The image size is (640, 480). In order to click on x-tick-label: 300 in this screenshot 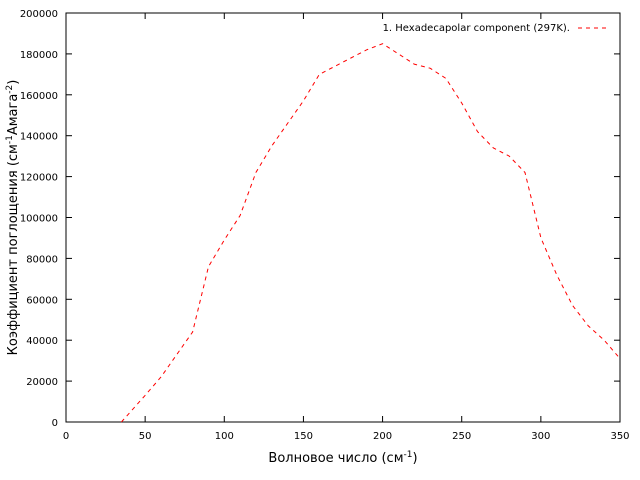, I will do `click(540, 436)`.